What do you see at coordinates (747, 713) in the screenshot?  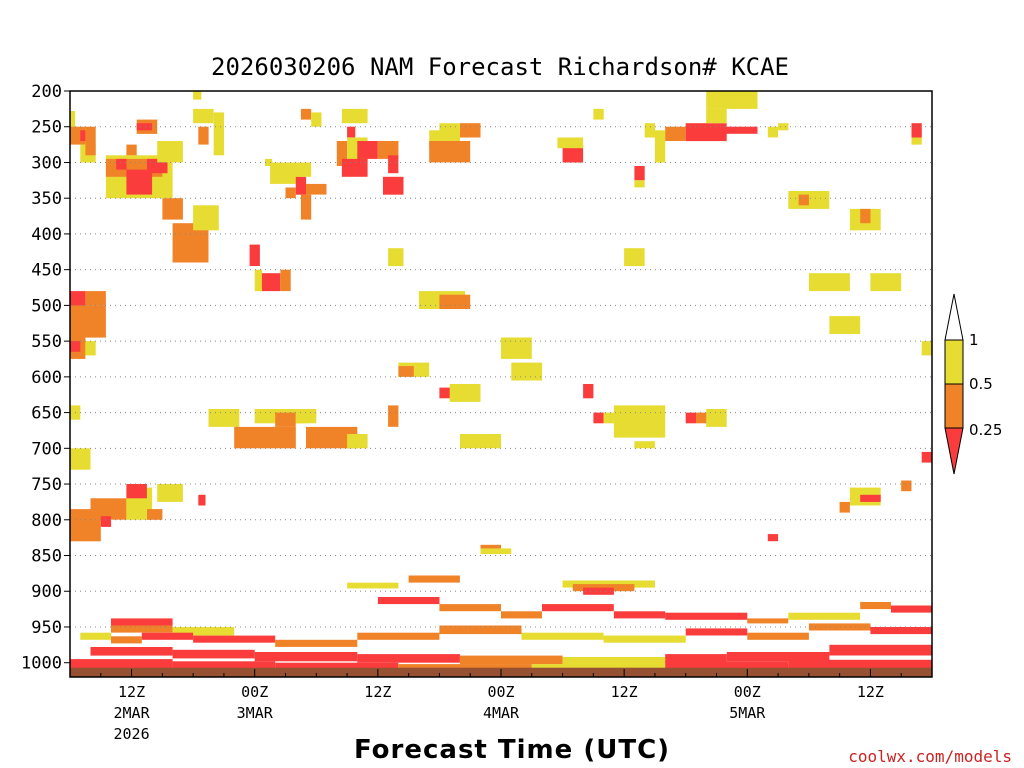 I see `x-tick-date: 5MAR` at bounding box center [747, 713].